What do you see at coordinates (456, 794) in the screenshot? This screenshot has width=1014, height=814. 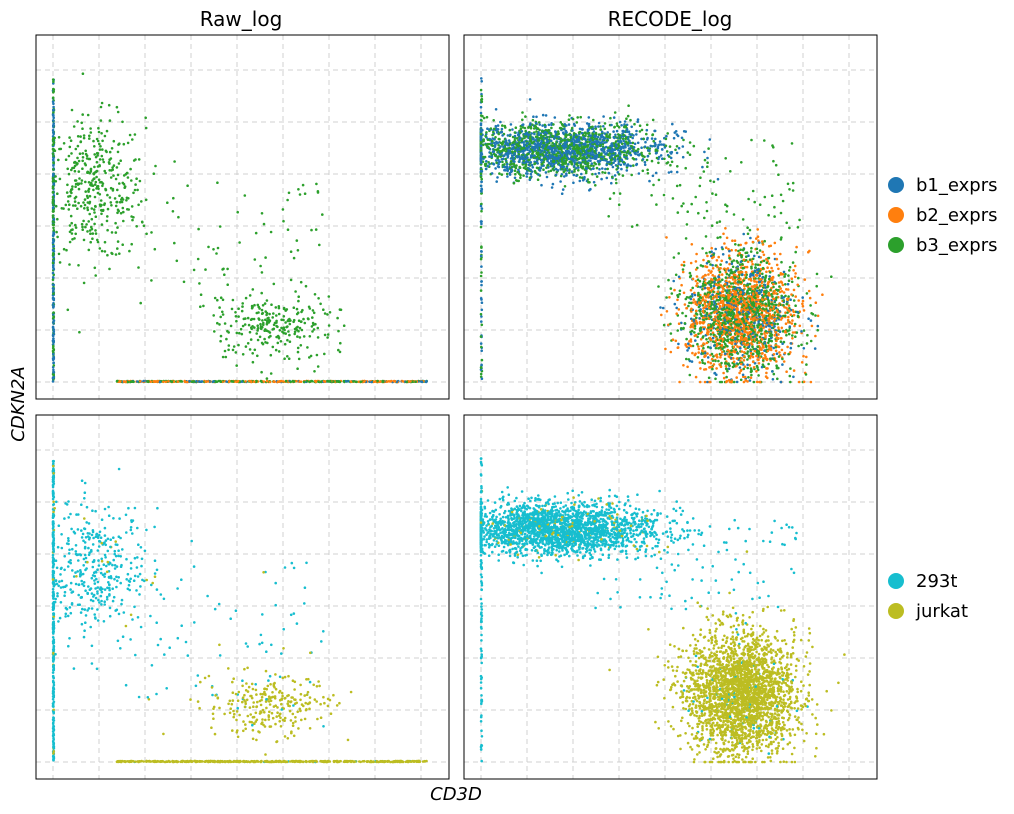 I see `x-axis-label: CD3D` at bounding box center [456, 794].